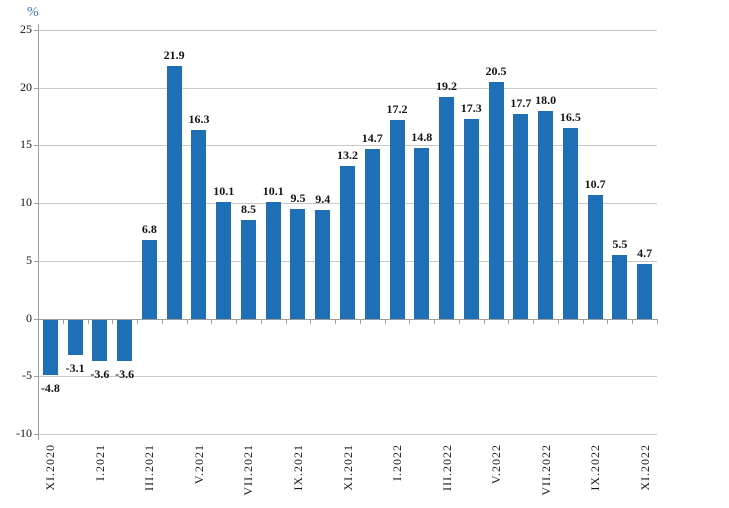  Describe the element at coordinates (372, 137) in the screenshot. I see `bar-value-label: 14.7` at that location.